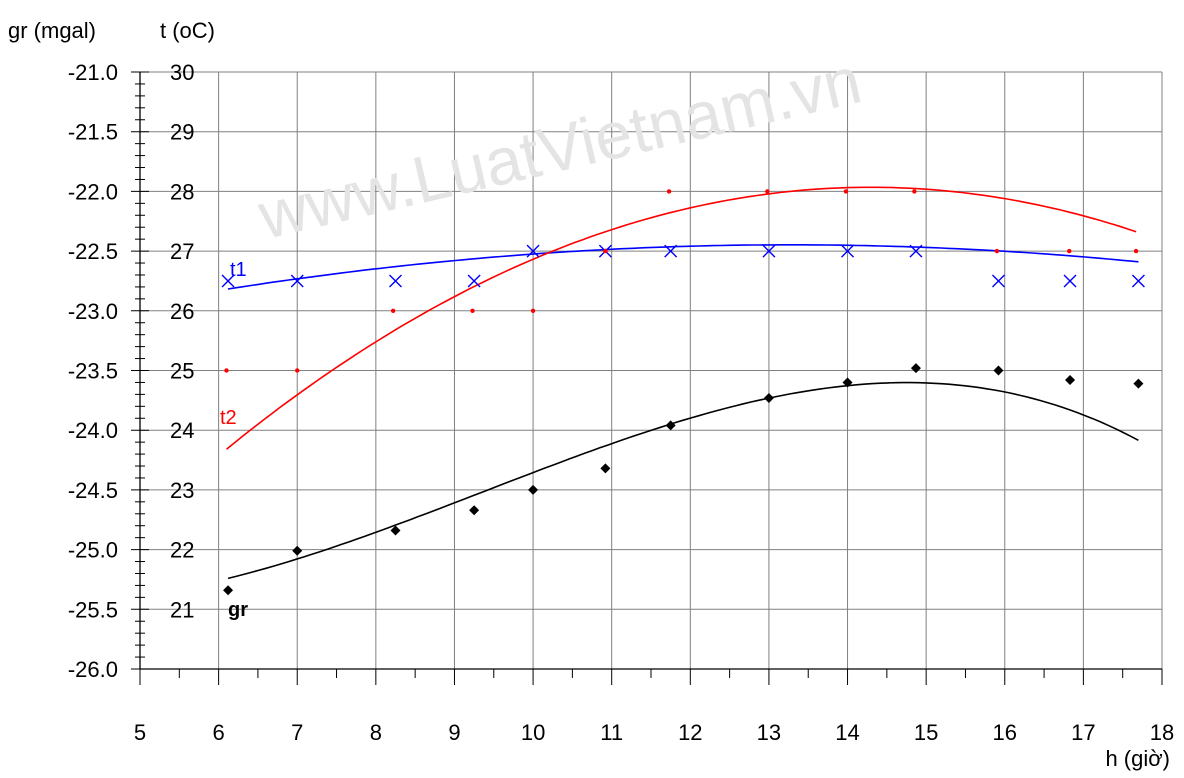  What do you see at coordinates (93, 191) in the screenshot?
I see `gr-tick-label: -22.0` at bounding box center [93, 191].